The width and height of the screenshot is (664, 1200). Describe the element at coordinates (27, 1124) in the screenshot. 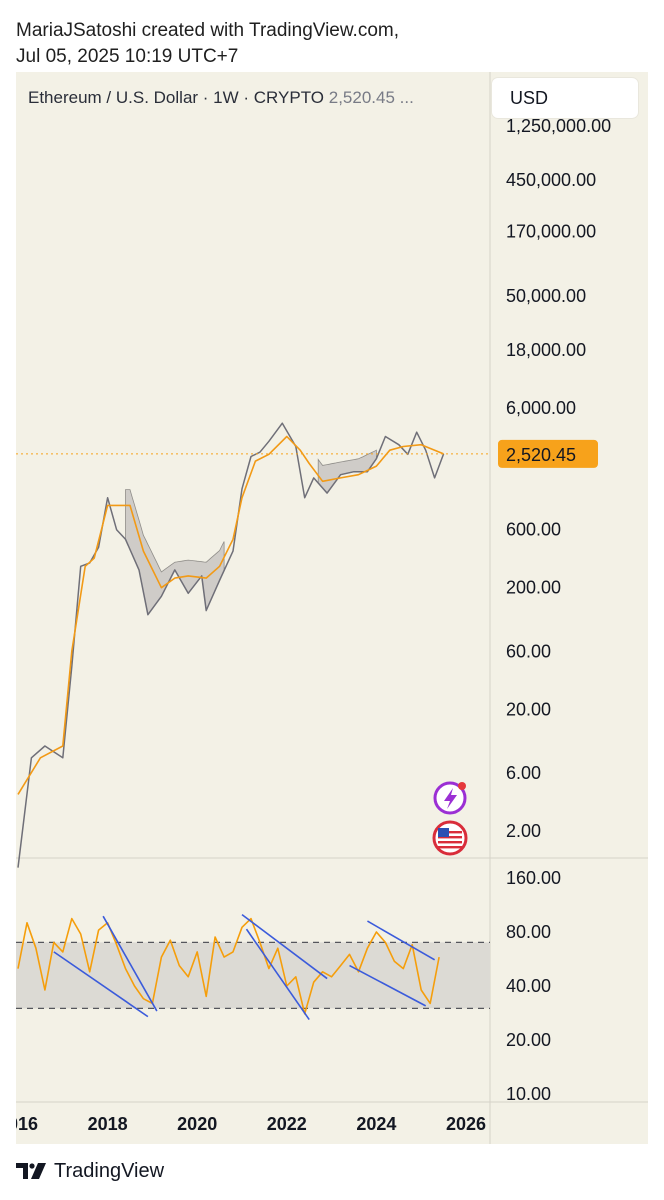

I see `time-tick-label: 2016` at that location.